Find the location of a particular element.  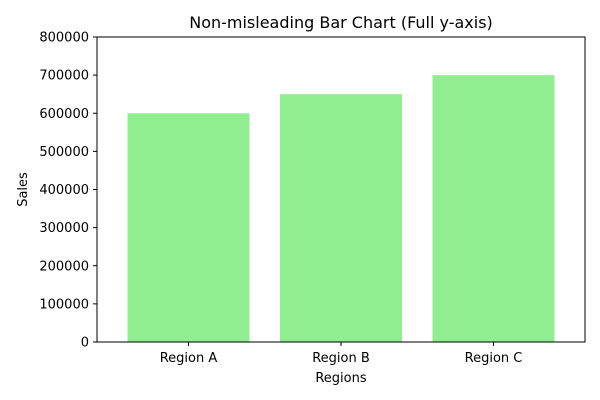

y-tick-label: 400000 is located at coordinates (64, 190).